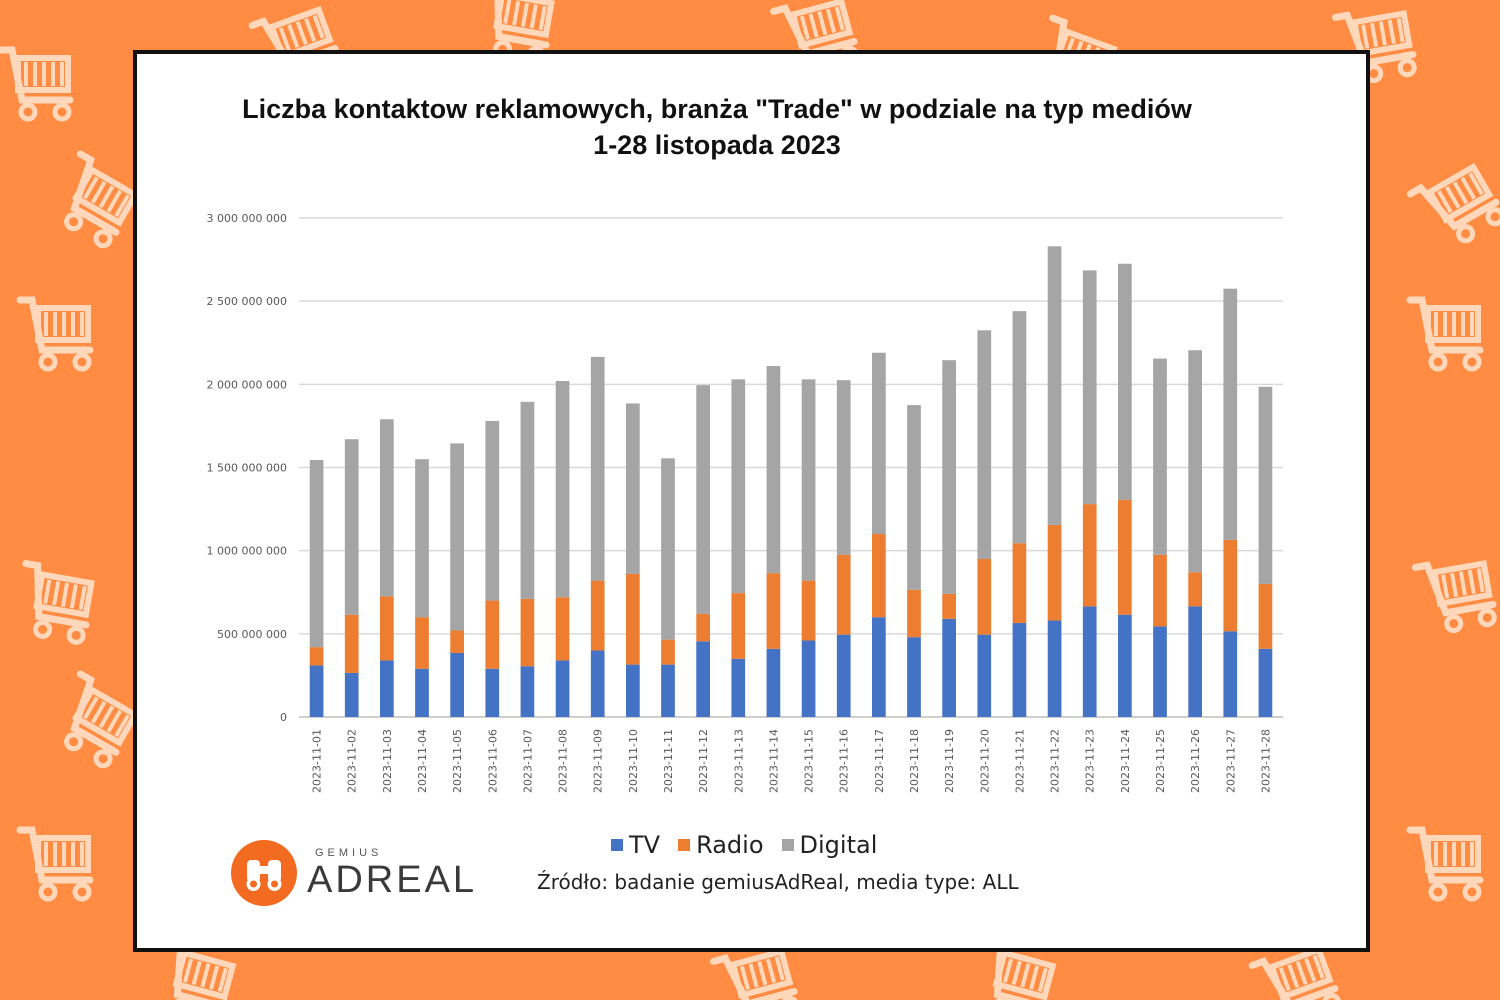 The height and width of the screenshot is (1000, 1500). Describe the element at coordinates (247, 301) in the screenshot. I see `y-tick-label: 2 500 000 000` at that location.